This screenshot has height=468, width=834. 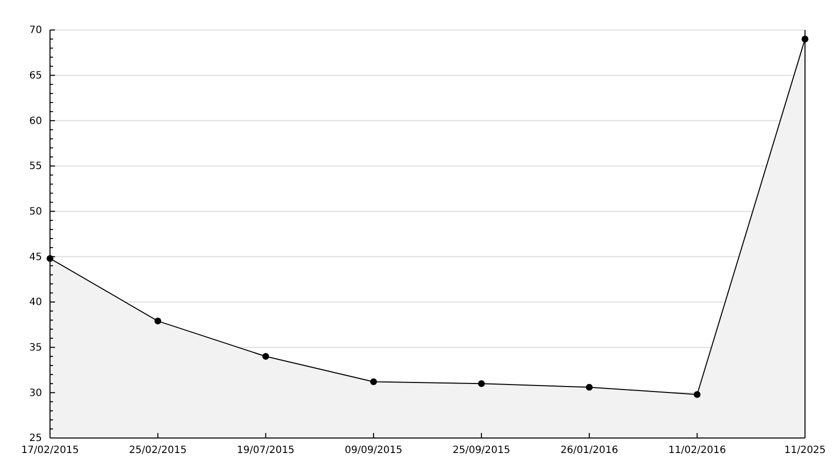 What do you see at coordinates (373, 450) in the screenshot?
I see `x-tick-label: 09/09/2015` at bounding box center [373, 450].